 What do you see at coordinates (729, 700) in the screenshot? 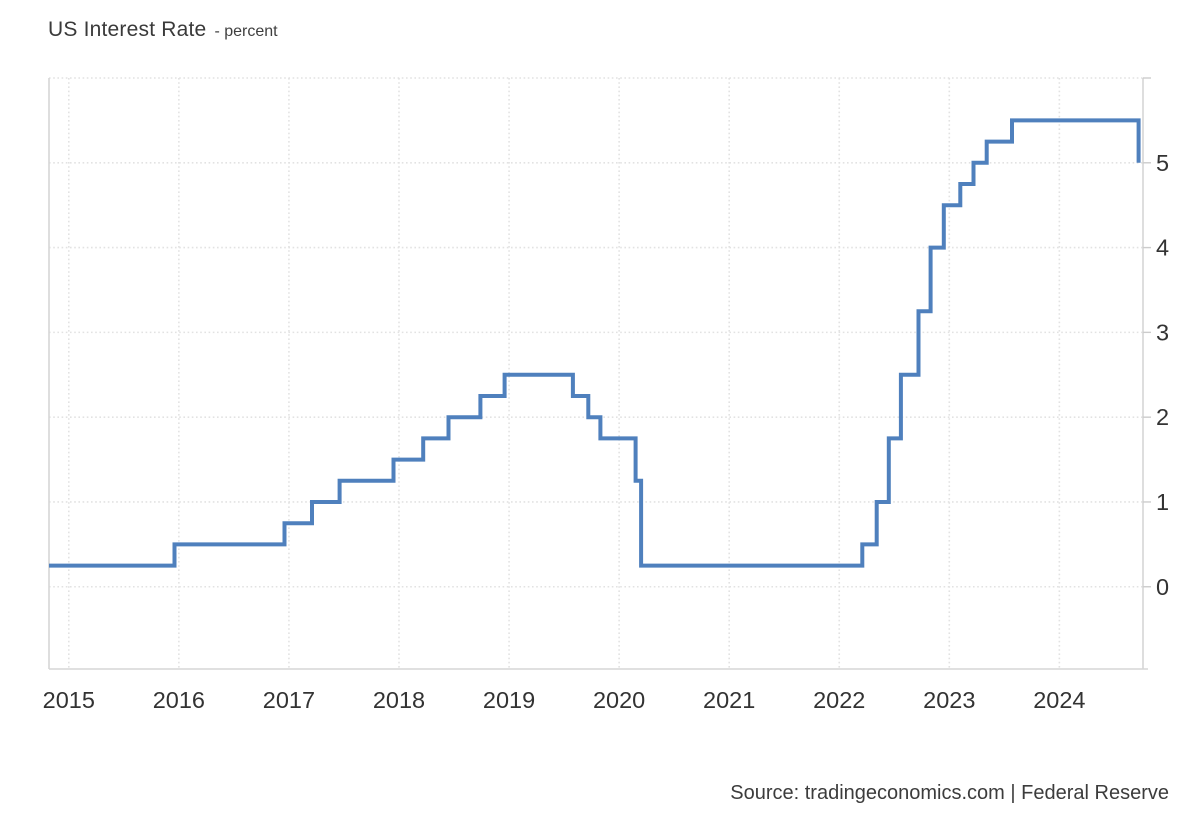
I see `svg-text: 2021` at bounding box center [729, 700].